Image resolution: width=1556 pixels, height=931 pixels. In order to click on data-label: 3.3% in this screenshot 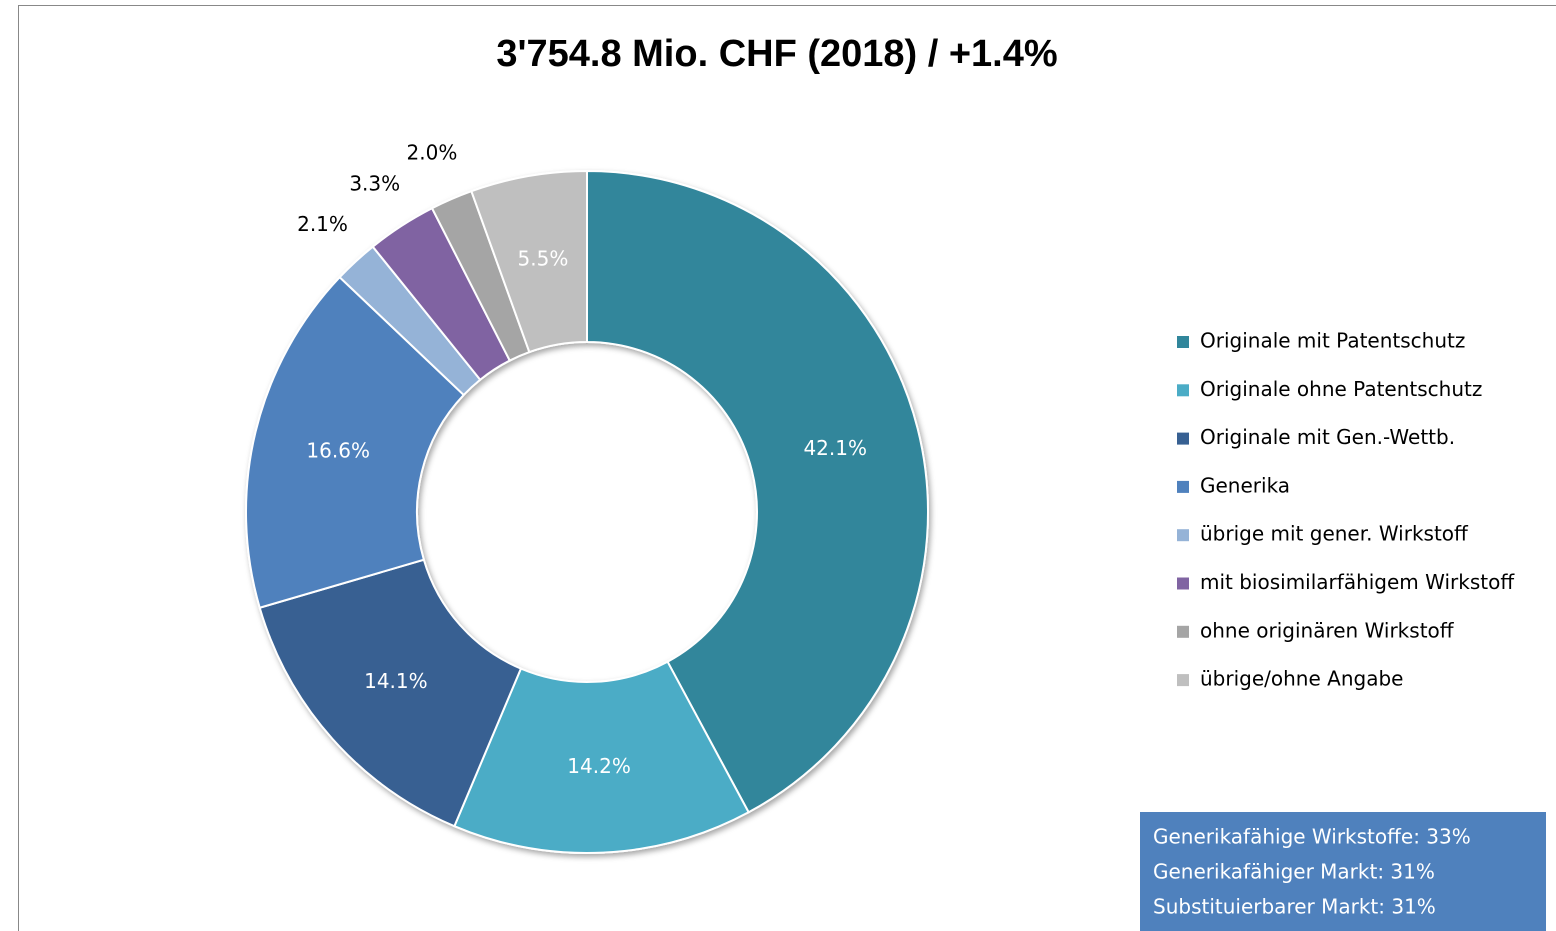, I will do `click(374, 183)`.